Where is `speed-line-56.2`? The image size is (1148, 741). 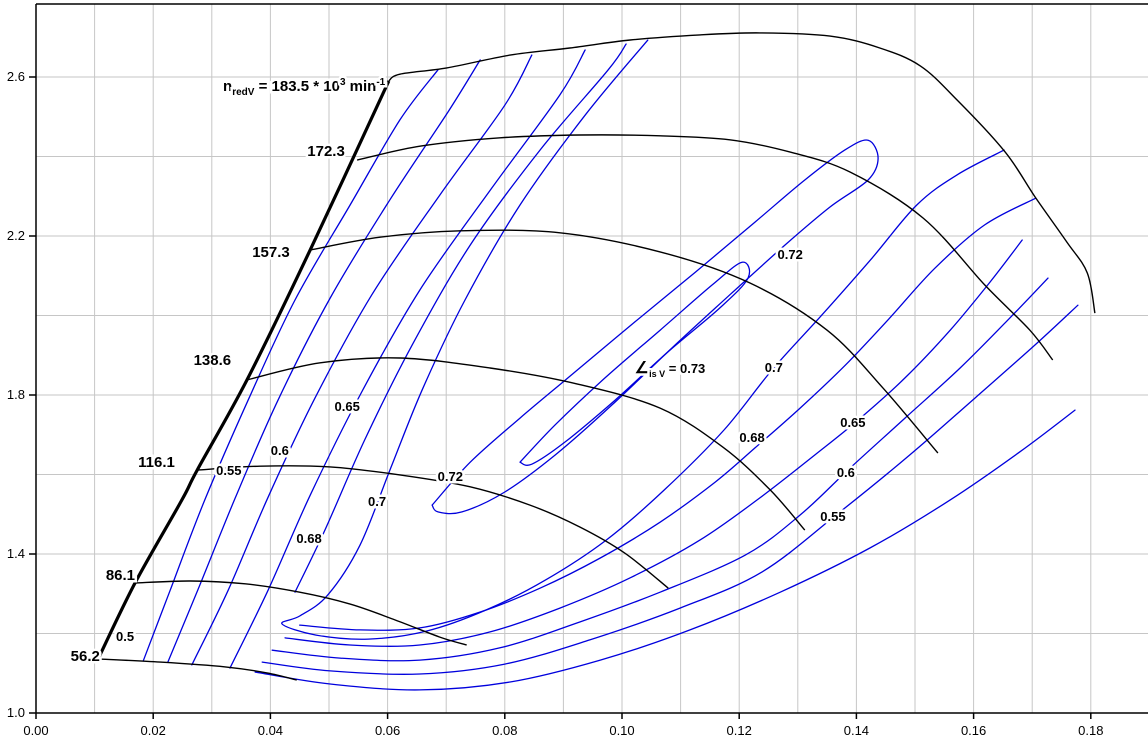 speed-line-56.2 is located at coordinates (197, 669).